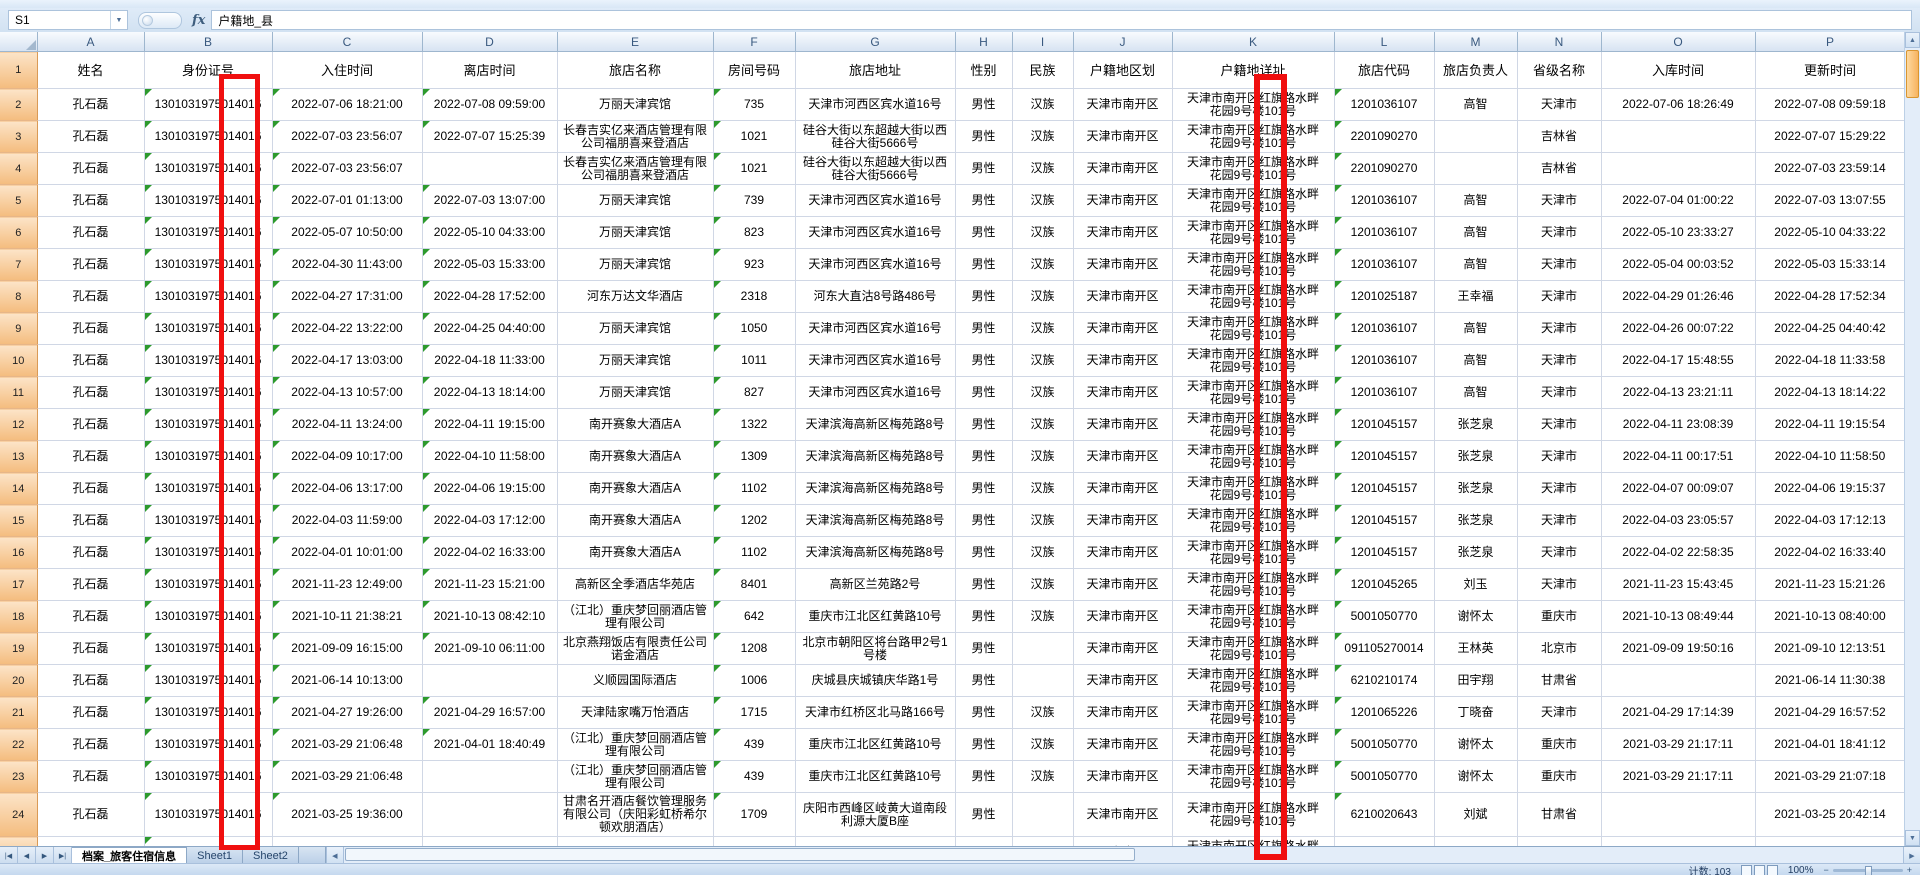  I want to click on cell-H5: 男性, so click(984, 200).